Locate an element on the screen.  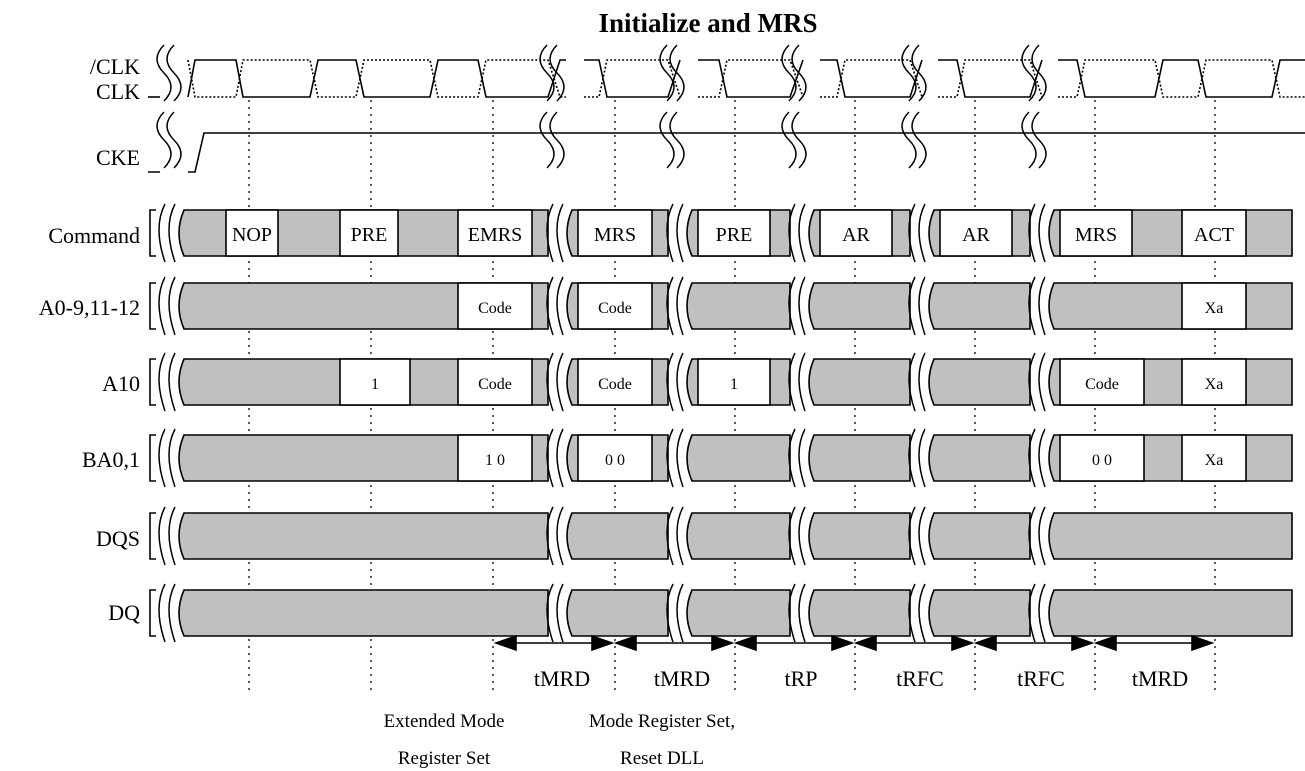
command-value: ACT is located at coordinates (1214, 235).